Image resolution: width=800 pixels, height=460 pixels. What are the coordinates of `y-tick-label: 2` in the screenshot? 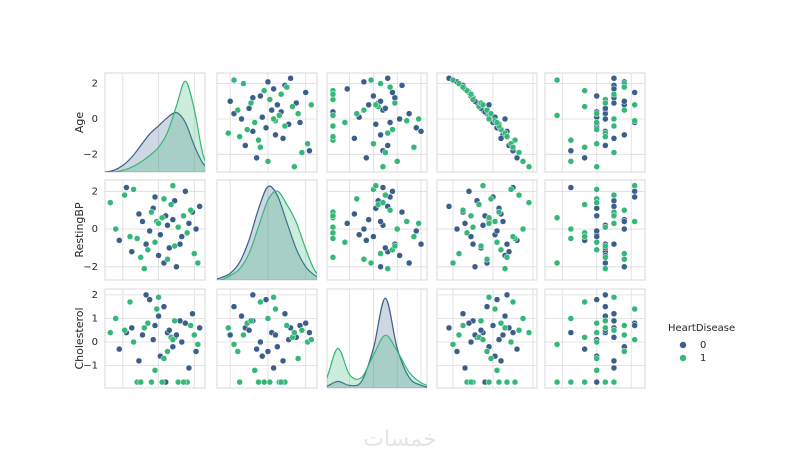 It's located at (95, 191).